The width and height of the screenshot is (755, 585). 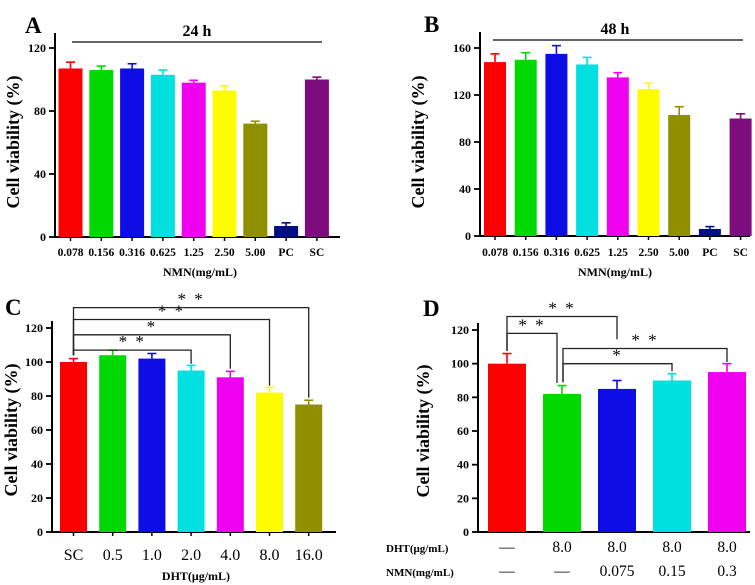 What do you see at coordinates (617, 571) in the screenshot?
I see `table-value: 0.075` at bounding box center [617, 571].